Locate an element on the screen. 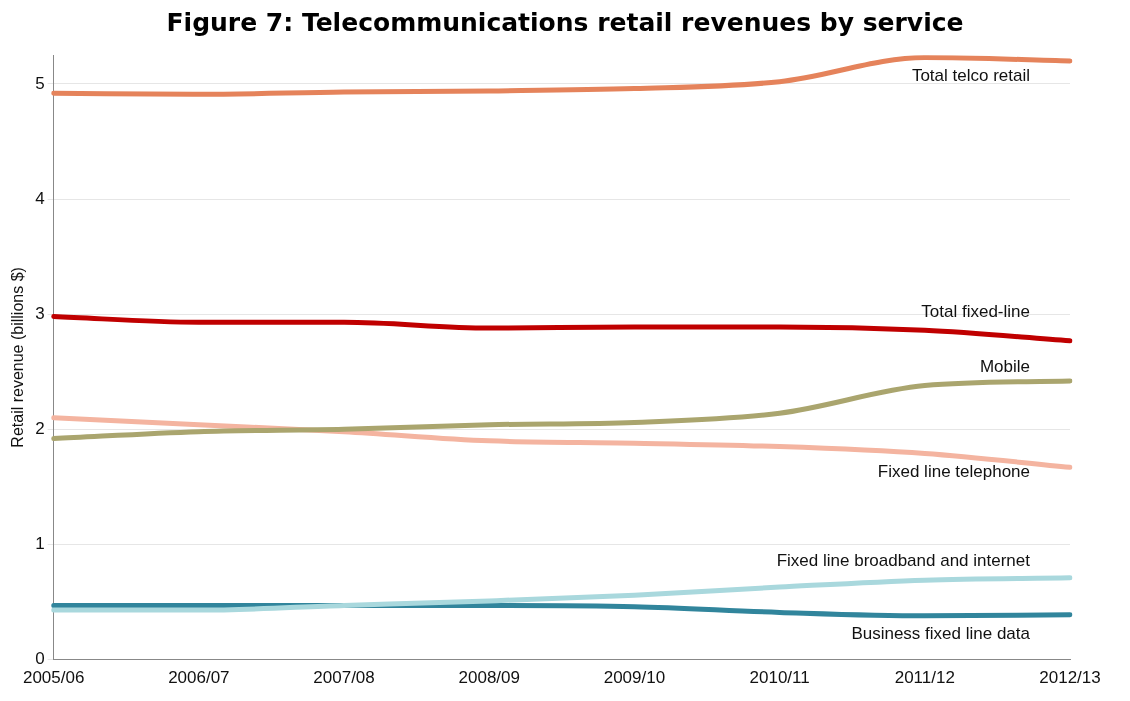 The image size is (1130, 701). y-tick-label: 3 is located at coordinates (40, 313).